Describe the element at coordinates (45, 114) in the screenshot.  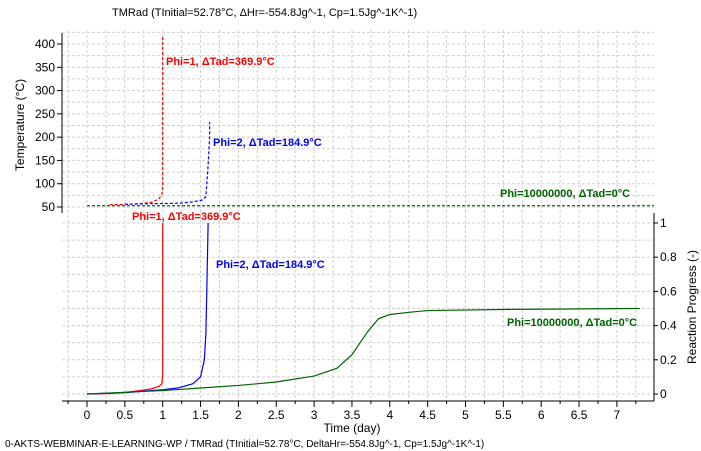
I see `temperature-tick-label: 250` at that location.